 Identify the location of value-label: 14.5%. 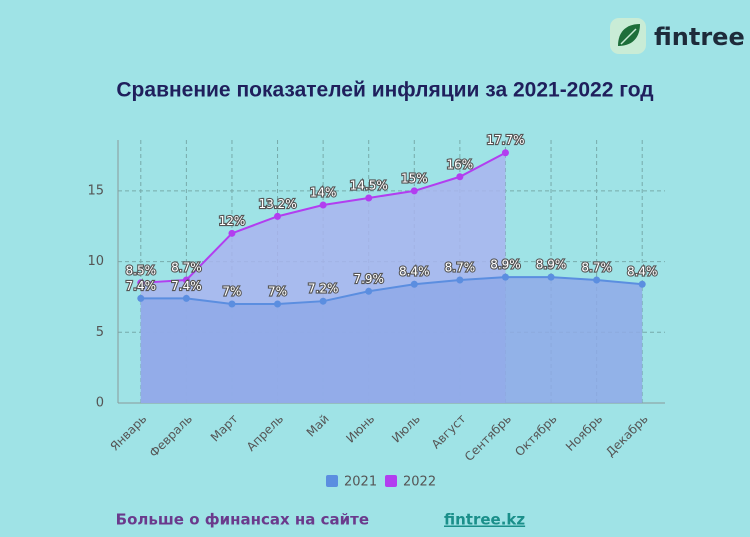
(369, 185).